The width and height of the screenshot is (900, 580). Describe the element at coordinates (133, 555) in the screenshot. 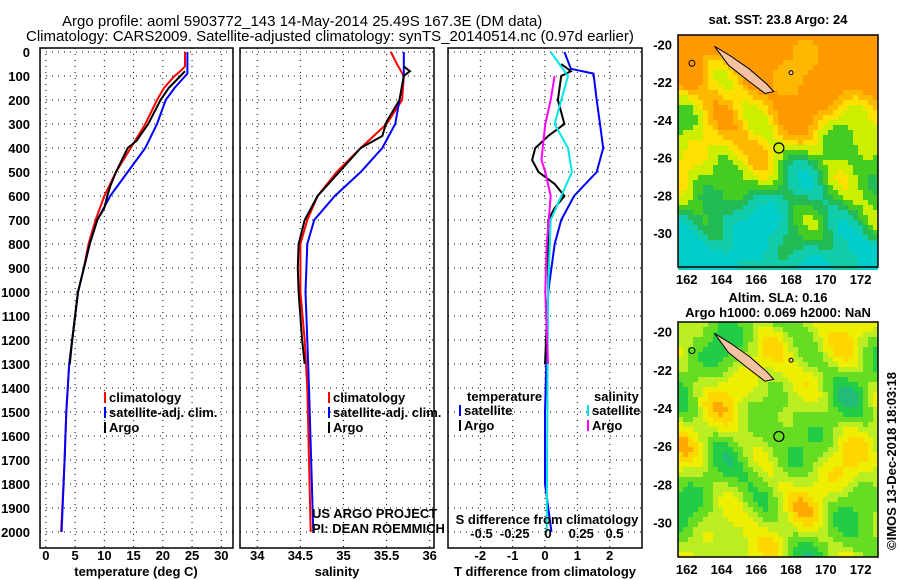

I see `temperature-tick-label: 15` at that location.